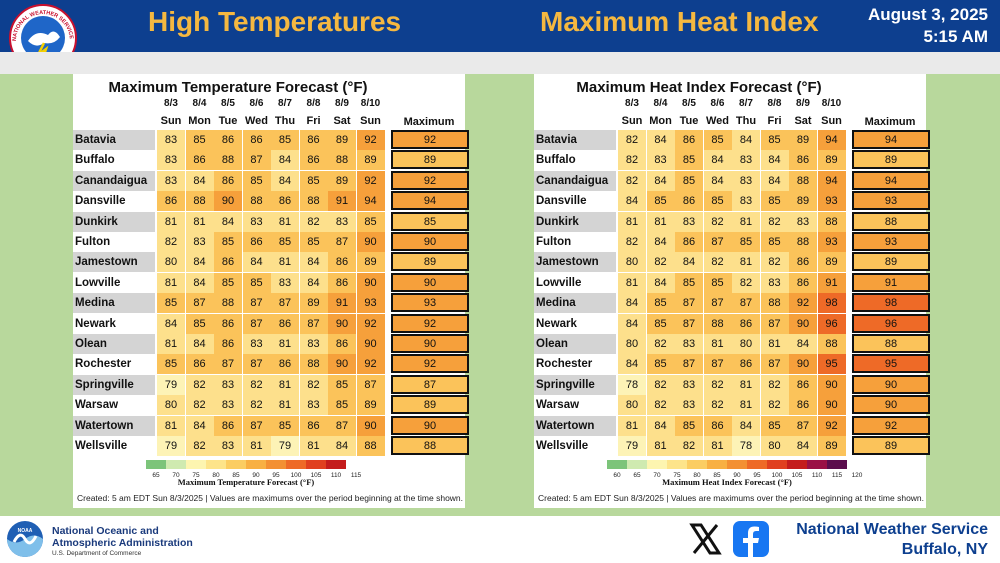 The width and height of the screenshot is (1000, 563). What do you see at coordinates (751, 539) in the screenshot?
I see `facebook-logo-icon` at bounding box center [751, 539].